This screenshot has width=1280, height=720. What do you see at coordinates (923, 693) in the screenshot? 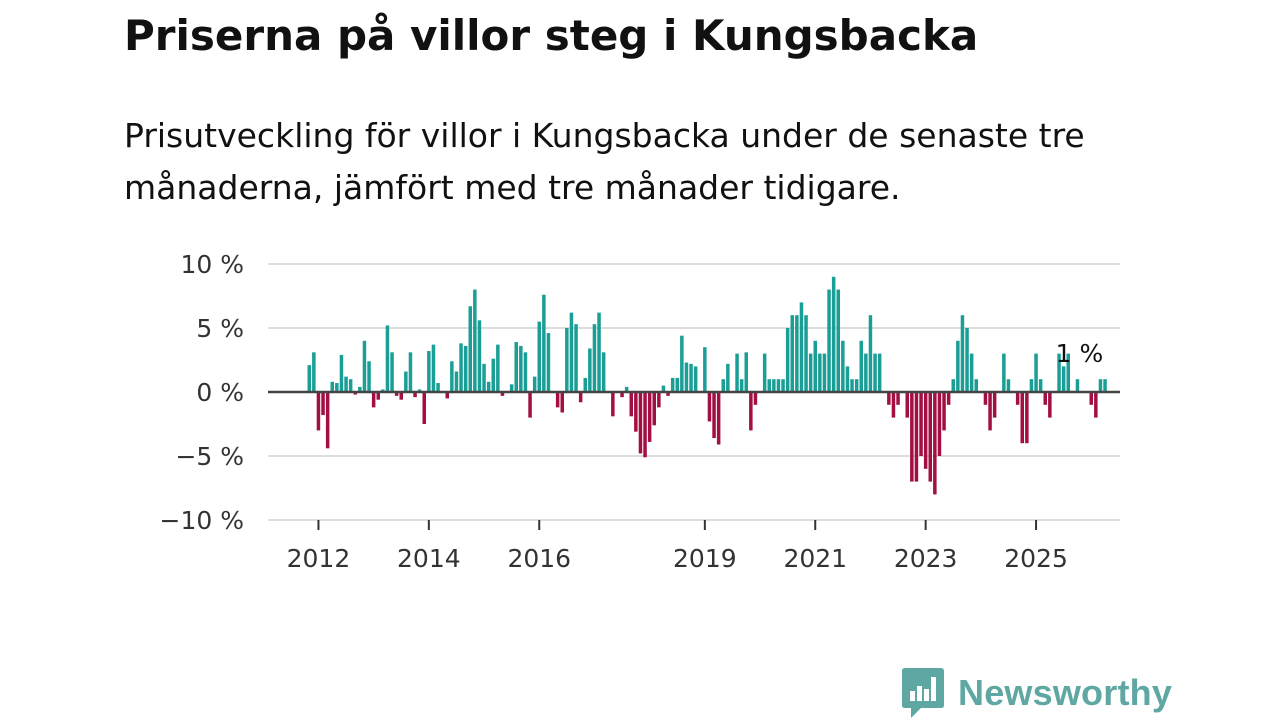
I see `bar-chart-speech-bubble-icon` at bounding box center [923, 693].